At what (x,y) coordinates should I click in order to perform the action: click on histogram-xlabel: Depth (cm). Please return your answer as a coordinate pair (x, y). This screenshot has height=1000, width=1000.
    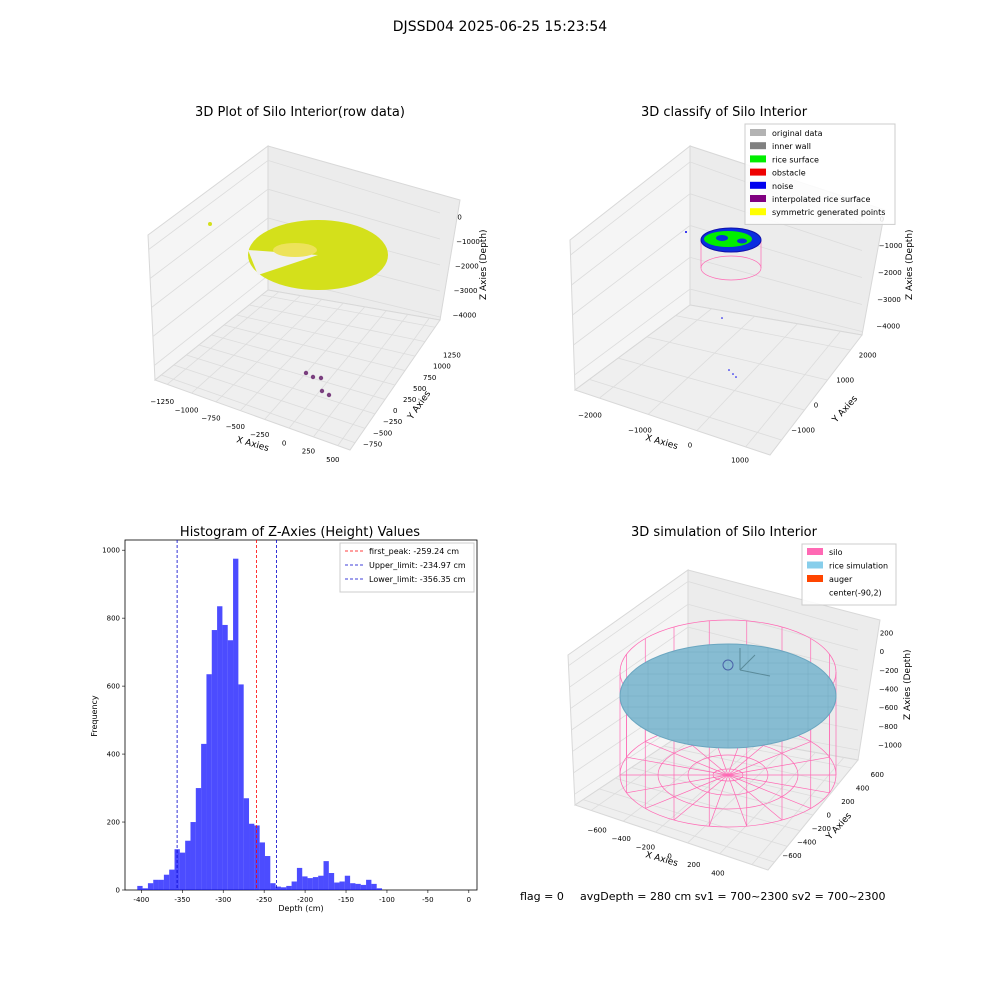
    Looking at the image, I should click on (300, 908).